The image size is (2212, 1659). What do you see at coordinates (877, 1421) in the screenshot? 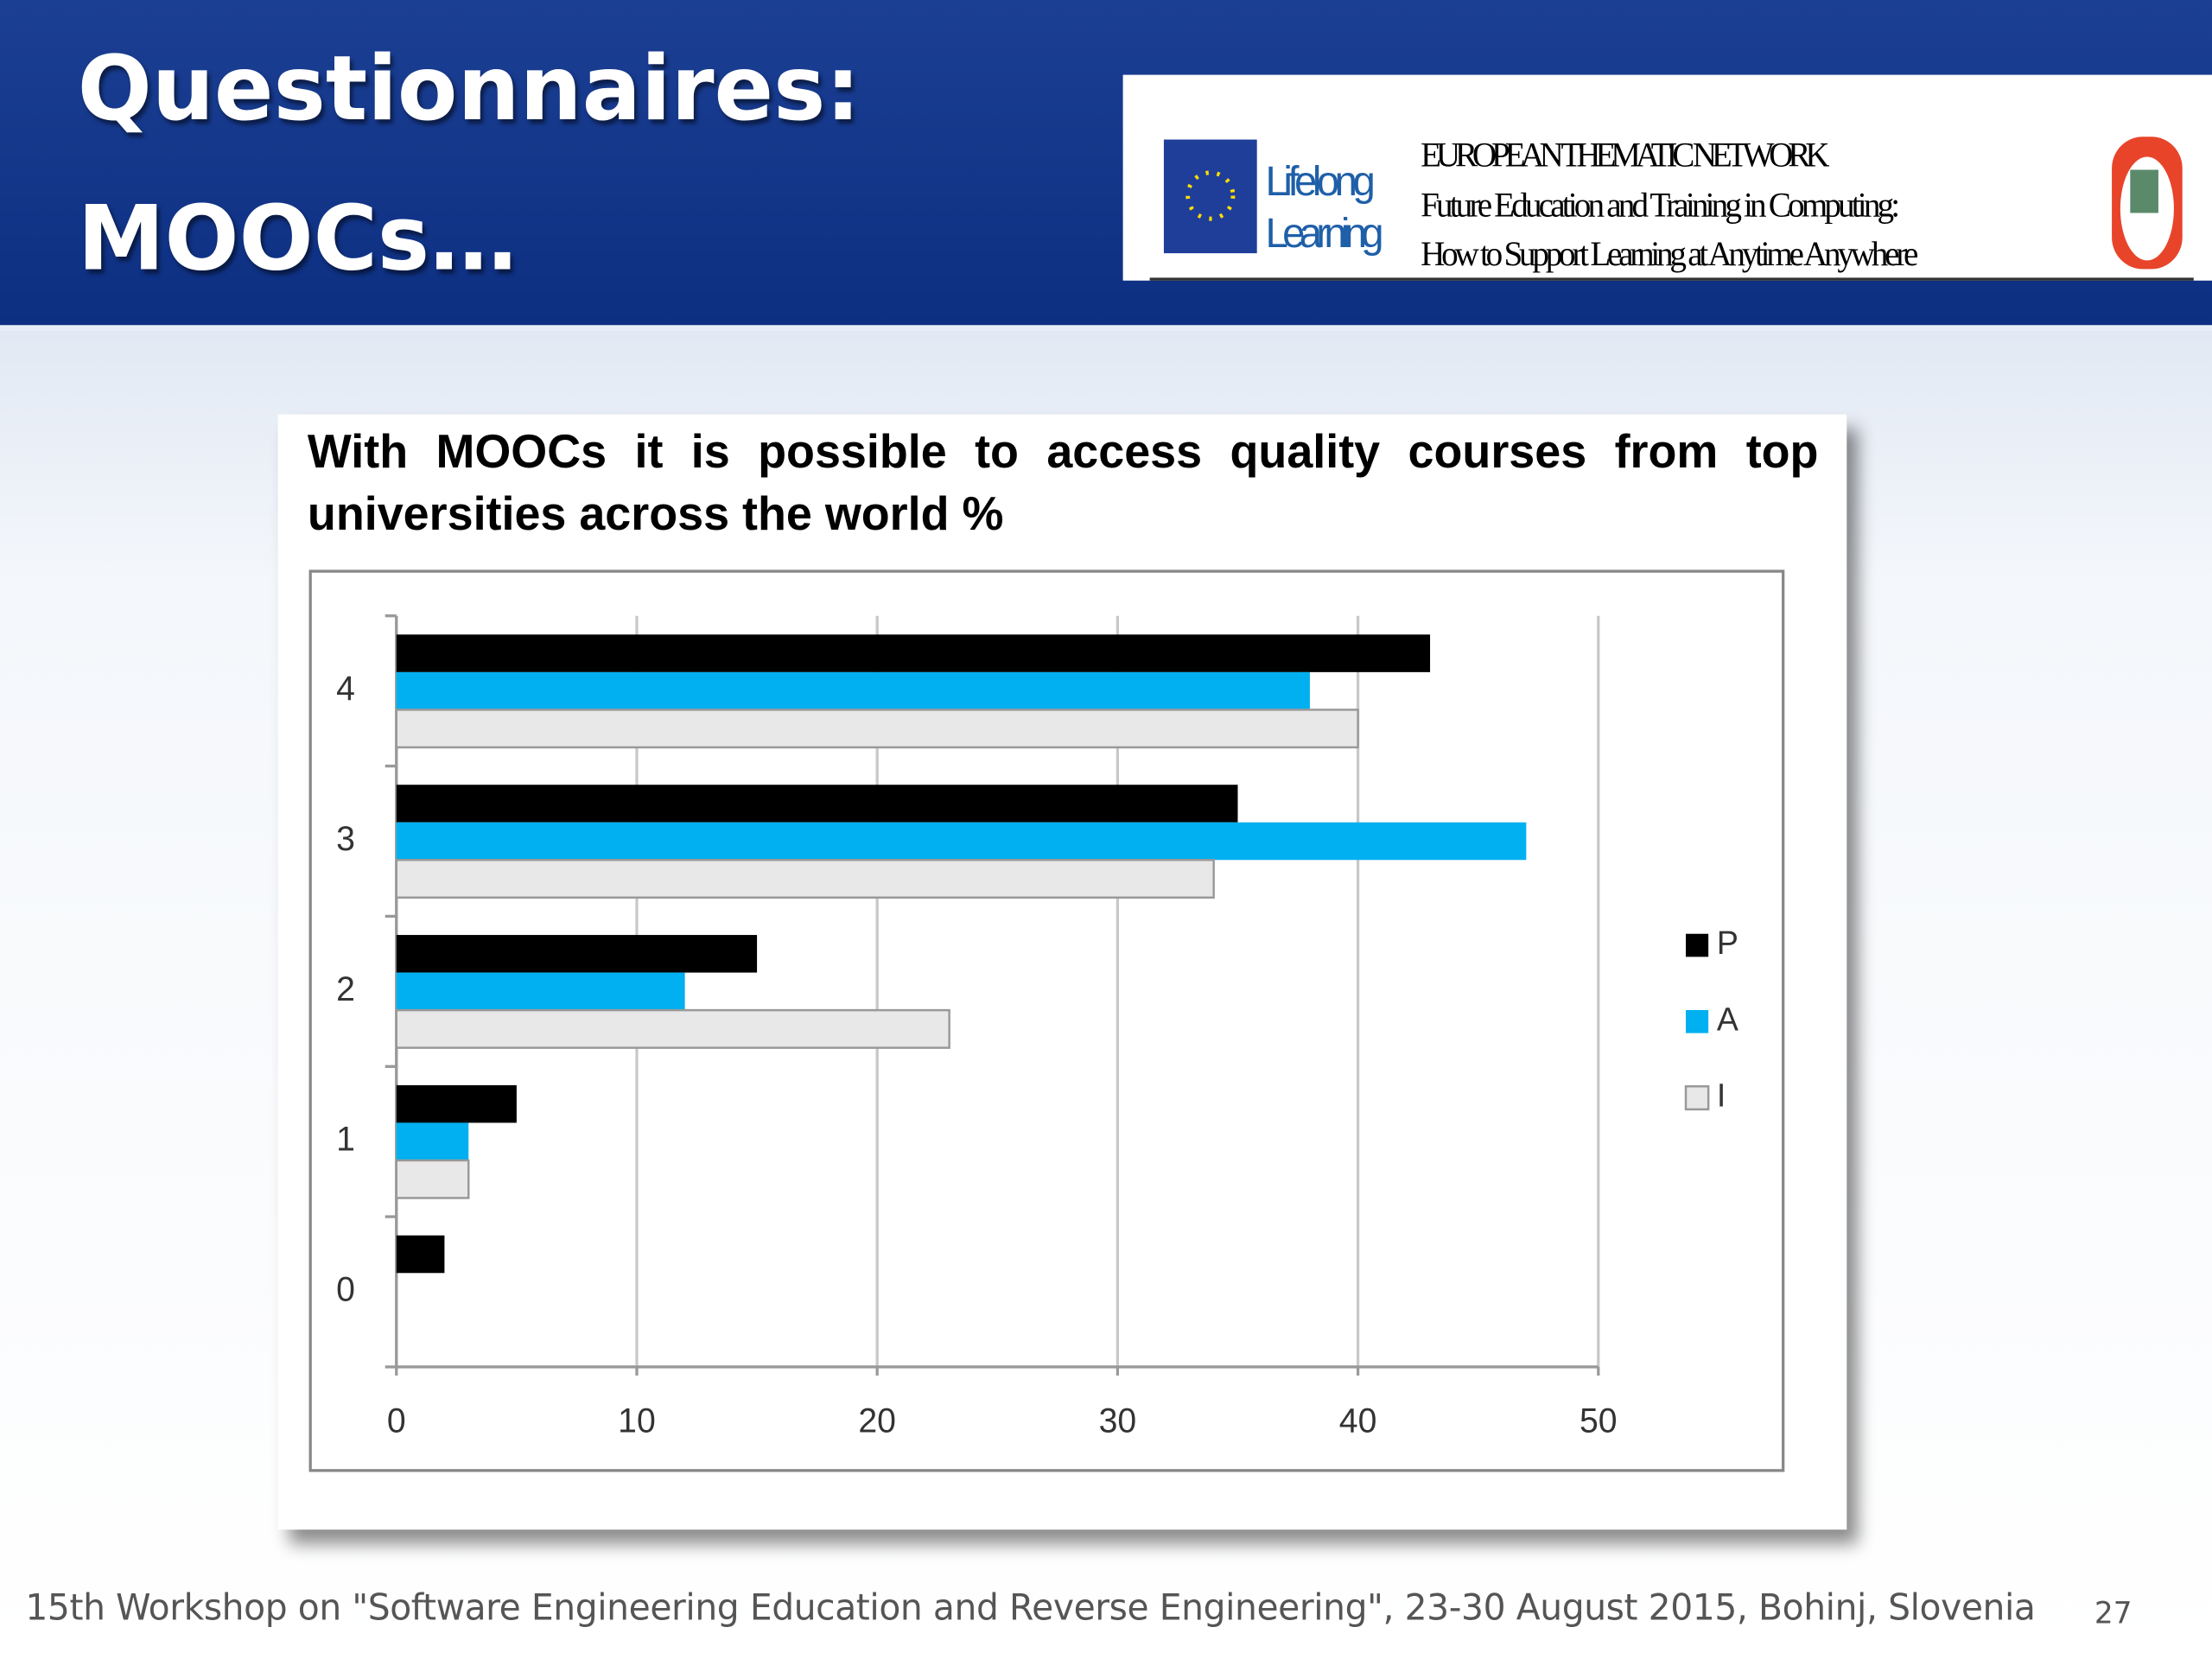
I see `x-tick-label: 20` at bounding box center [877, 1421].